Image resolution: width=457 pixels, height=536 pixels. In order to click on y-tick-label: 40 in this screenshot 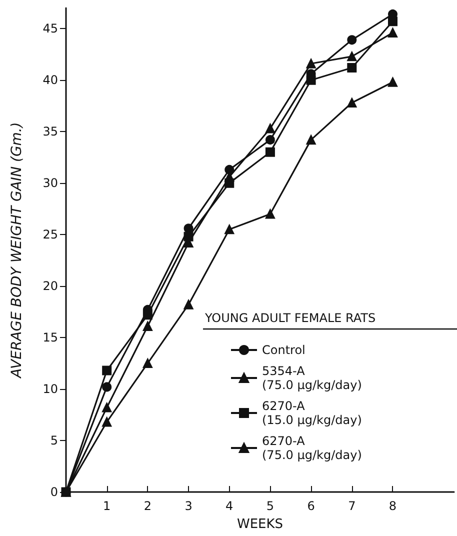, I will do `click(50, 80)`.